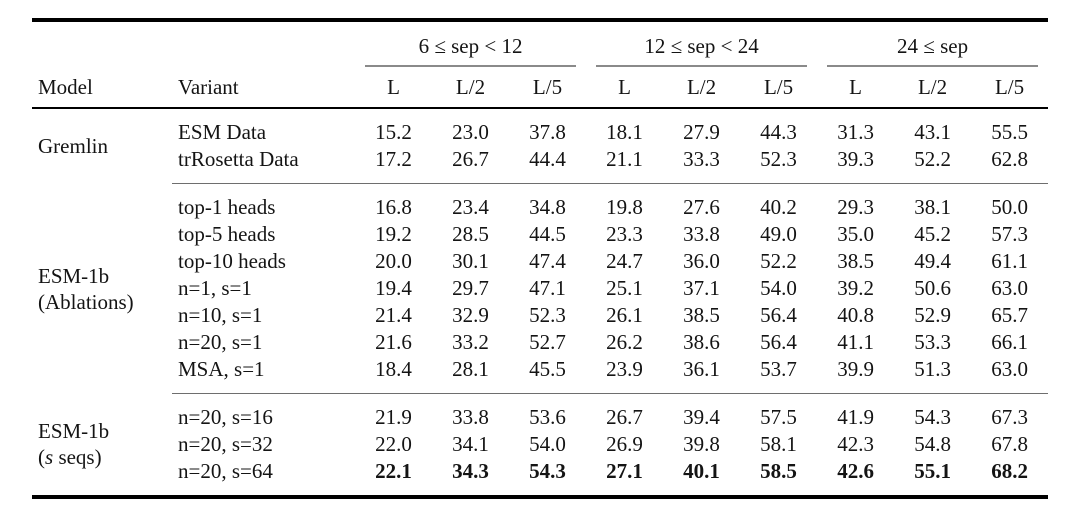 Image resolution: width=1080 pixels, height=513 pixels. Describe the element at coordinates (624, 471) in the screenshot. I see `value-cell-best: 27.1` at that location.